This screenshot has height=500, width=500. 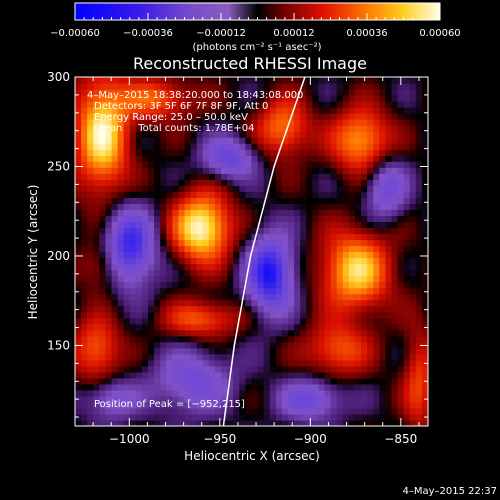 I want to click on y-tick-label: 250, so click(x=58, y=166).